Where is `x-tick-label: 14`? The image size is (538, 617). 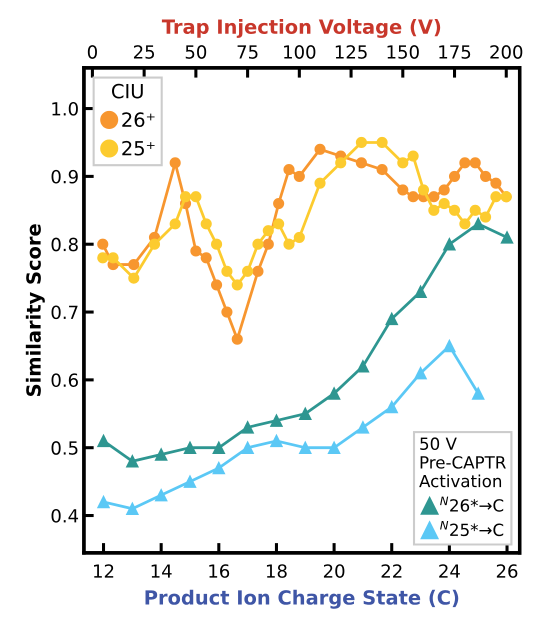
x-tick-label: 14 is located at coordinates (162, 571).